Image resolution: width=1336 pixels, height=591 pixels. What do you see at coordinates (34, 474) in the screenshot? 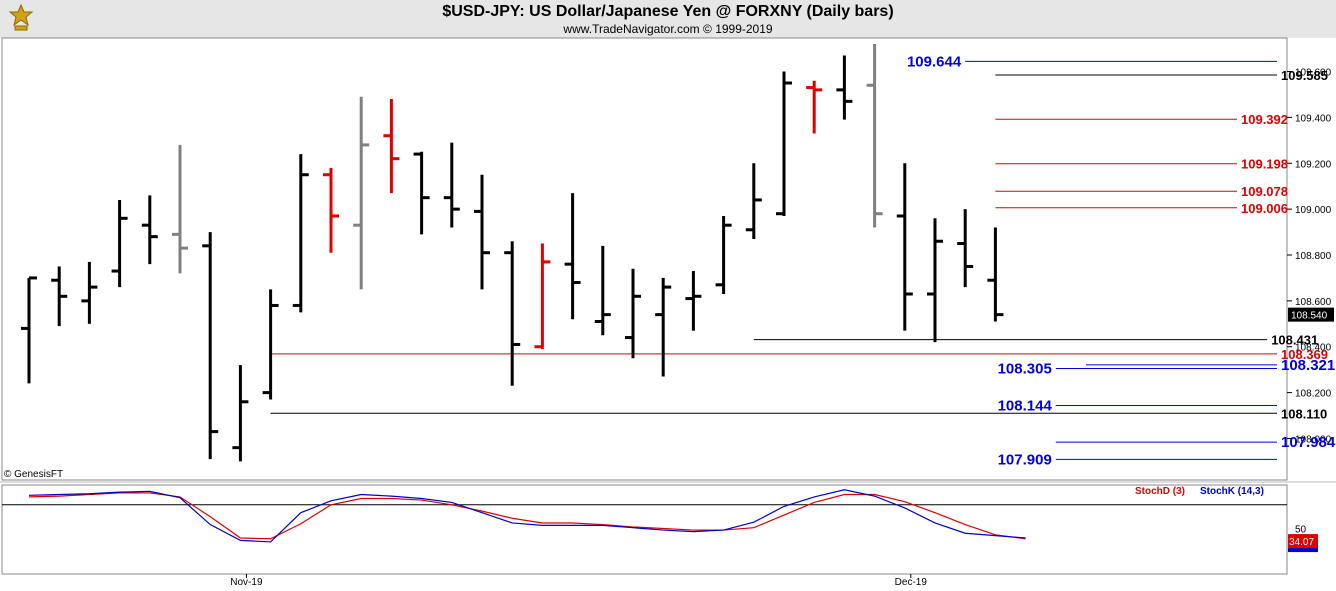
I see `copyright-label: © GenesisFT` at bounding box center [34, 474].